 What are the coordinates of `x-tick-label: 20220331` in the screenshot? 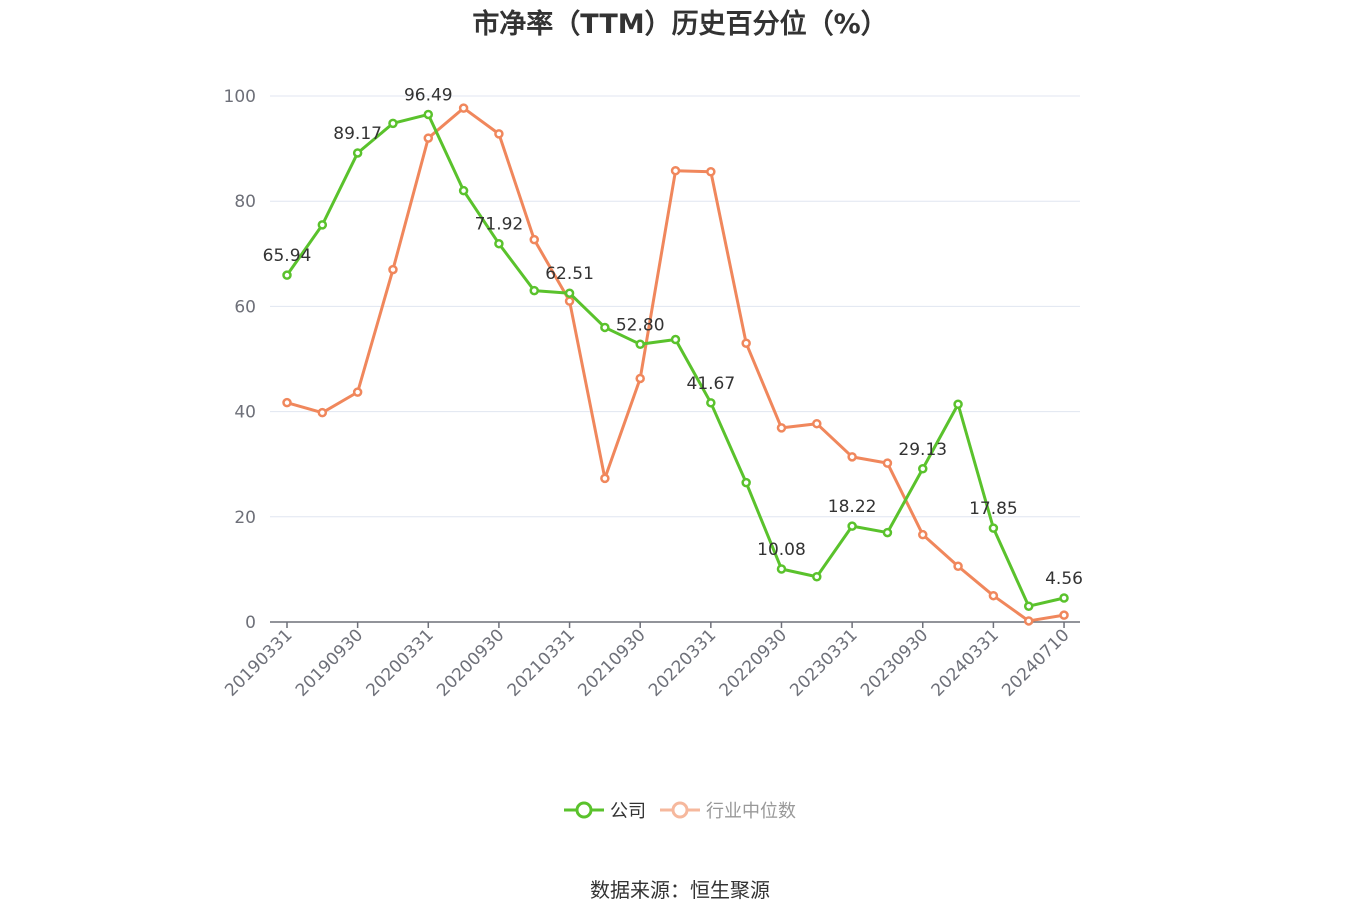 It's located at (682, 662).